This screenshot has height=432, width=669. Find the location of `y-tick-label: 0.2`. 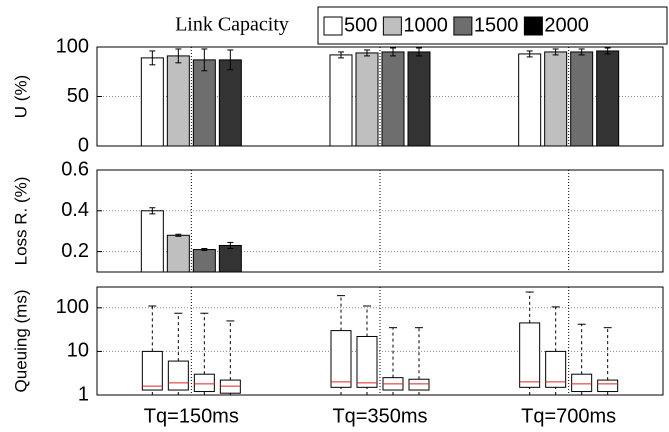

y-tick-label: 0.2 is located at coordinates (75, 251).